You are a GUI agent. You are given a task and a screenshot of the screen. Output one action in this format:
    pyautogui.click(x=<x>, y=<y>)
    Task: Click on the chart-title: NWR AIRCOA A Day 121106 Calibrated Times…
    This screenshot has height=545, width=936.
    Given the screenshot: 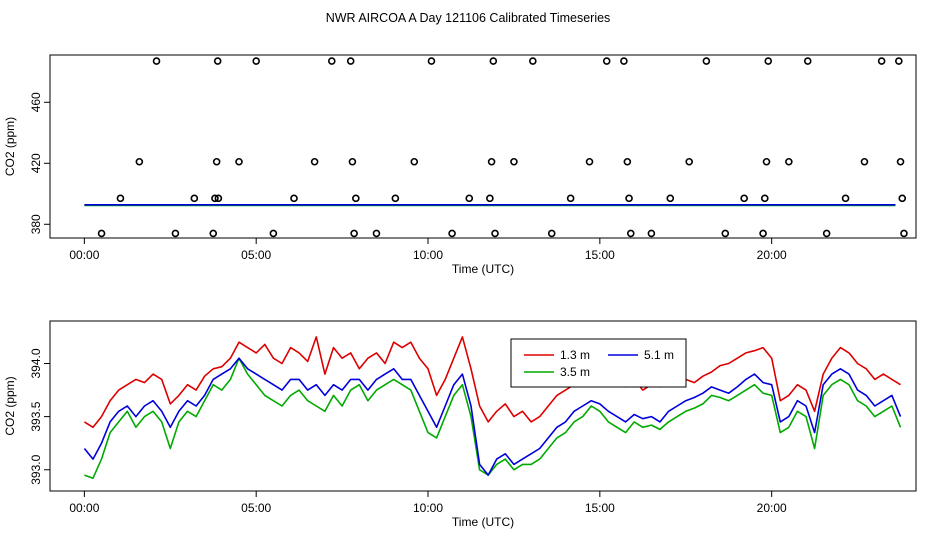 What is the action you would take?
    pyautogui.click(x=468, y=18)
    